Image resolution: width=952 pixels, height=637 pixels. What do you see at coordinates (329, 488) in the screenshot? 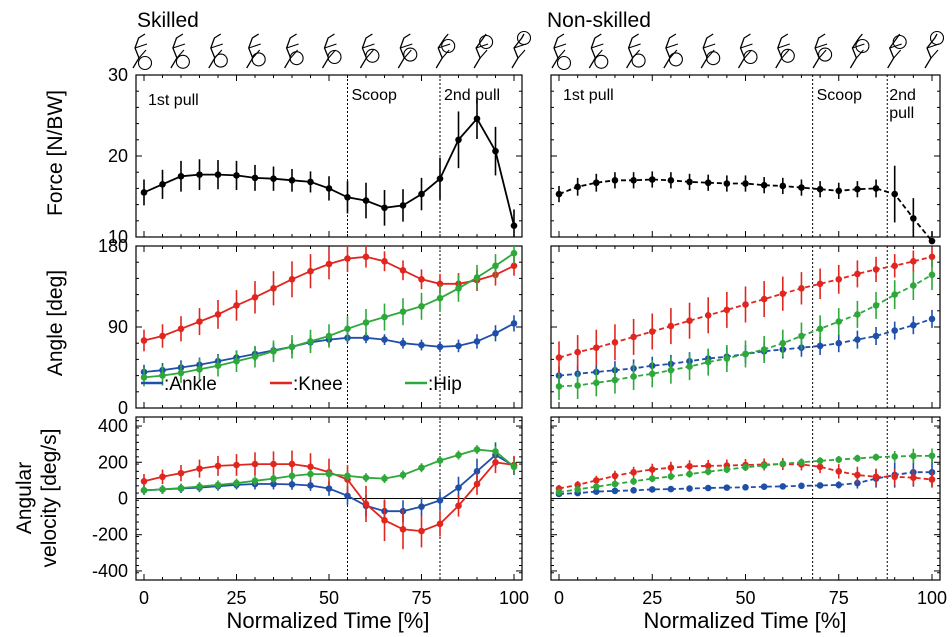
I see `skilled-velocity-ankle-series-point` at bounding box center [329, 488].